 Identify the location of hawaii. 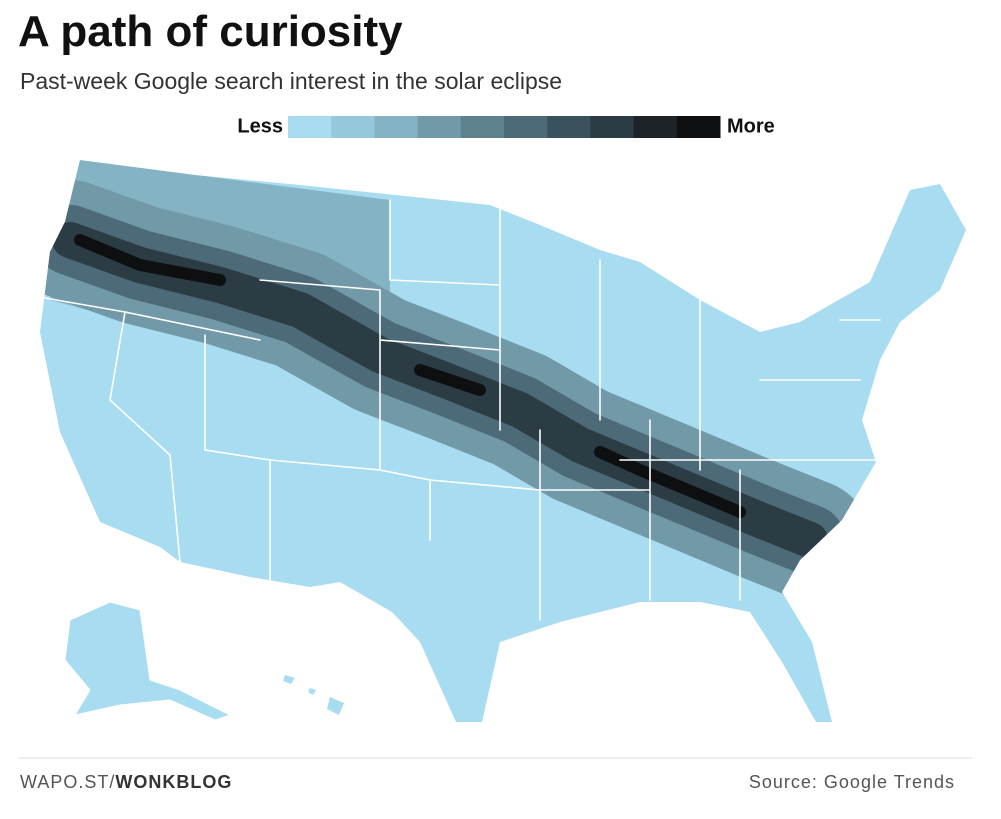
(313, 695).